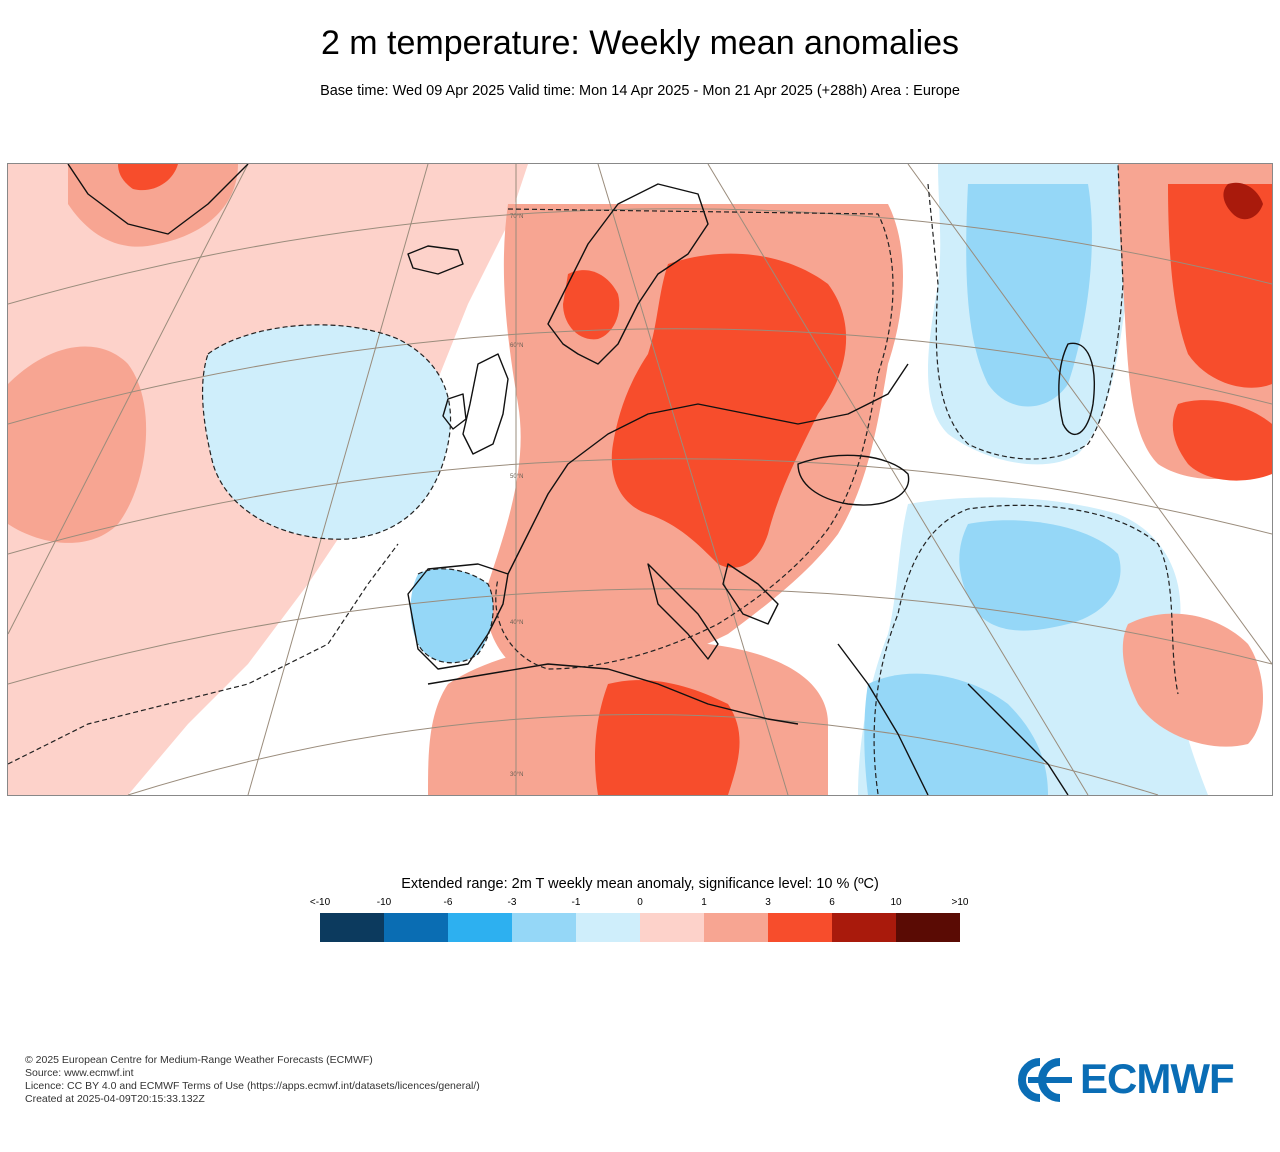 The height and width of the screenshot is (1152, 1280). I want to click on anomaly-region-urals-core, so click(1220, 286).